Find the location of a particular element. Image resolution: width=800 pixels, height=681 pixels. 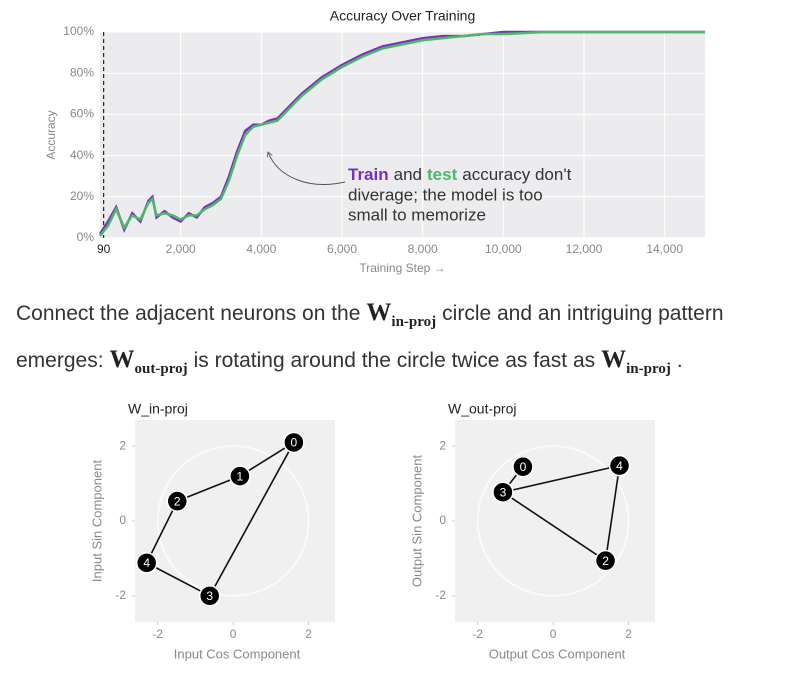

annotation-train: Train is located at coordinates (368, 174).